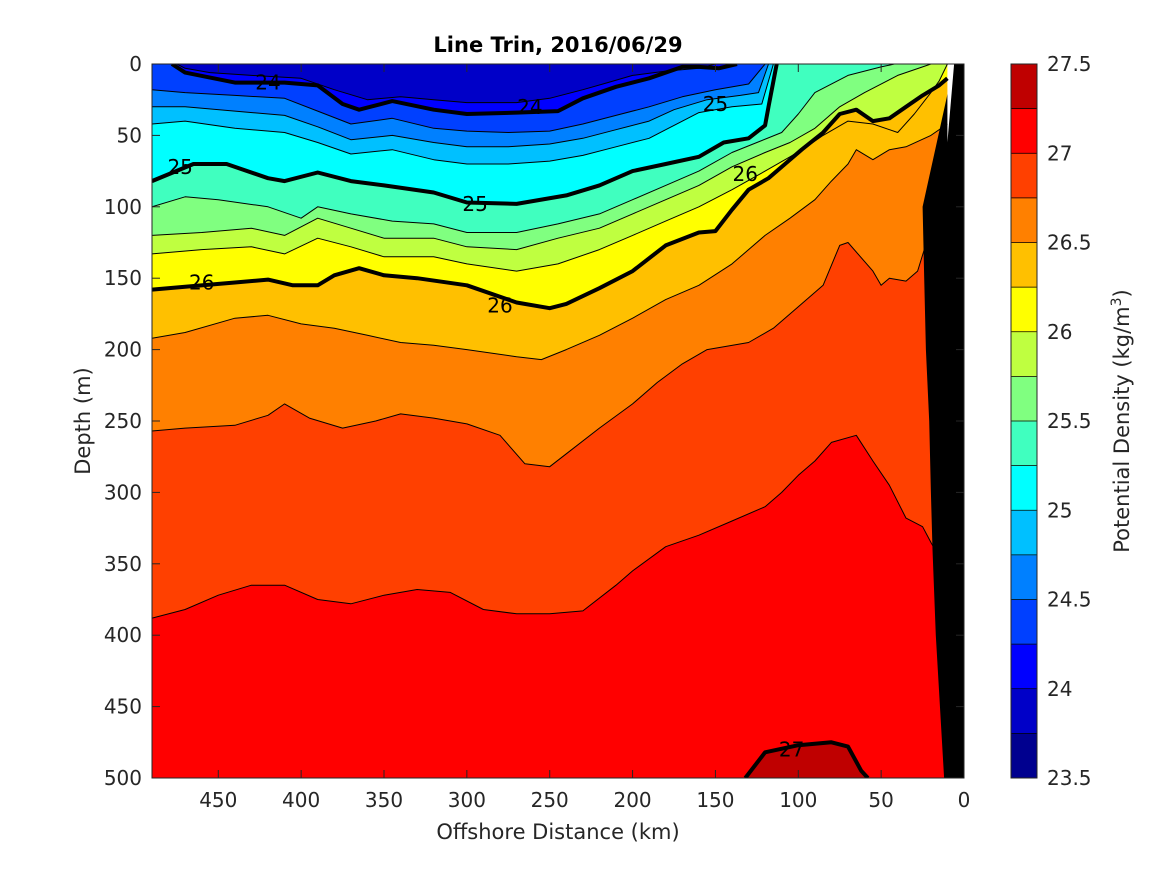 This screenshot has width=1167, height=875. I want to click on no-data-region, so click(951, 103).